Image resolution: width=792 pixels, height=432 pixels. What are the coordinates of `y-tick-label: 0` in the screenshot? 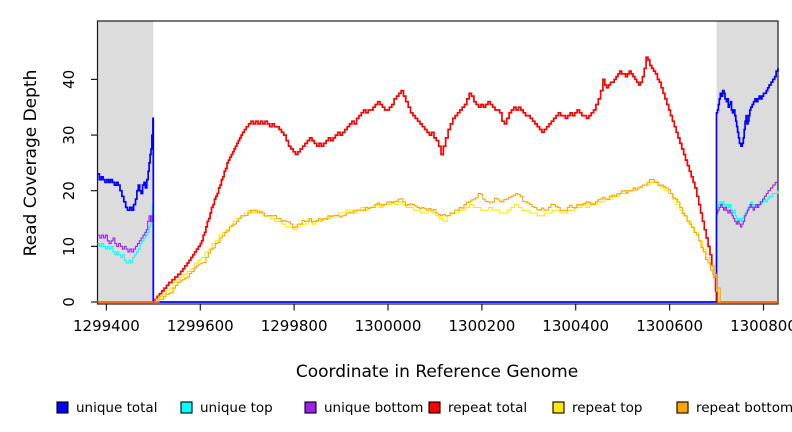 It's located at (69, 302).